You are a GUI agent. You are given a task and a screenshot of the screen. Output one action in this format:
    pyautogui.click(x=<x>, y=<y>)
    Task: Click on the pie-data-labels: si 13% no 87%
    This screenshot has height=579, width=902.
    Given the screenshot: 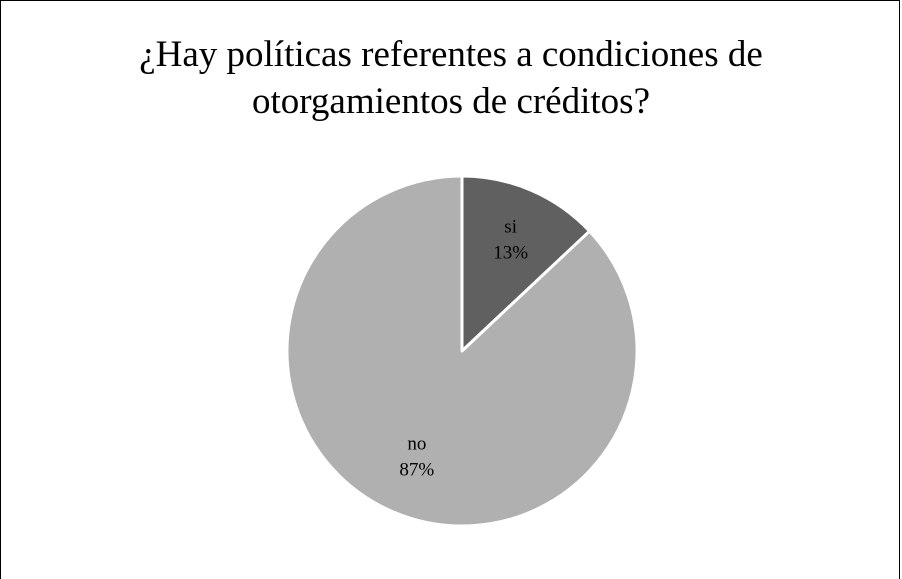 What is the action you would take?
    pyautogui.click(x=463, y=349)
    